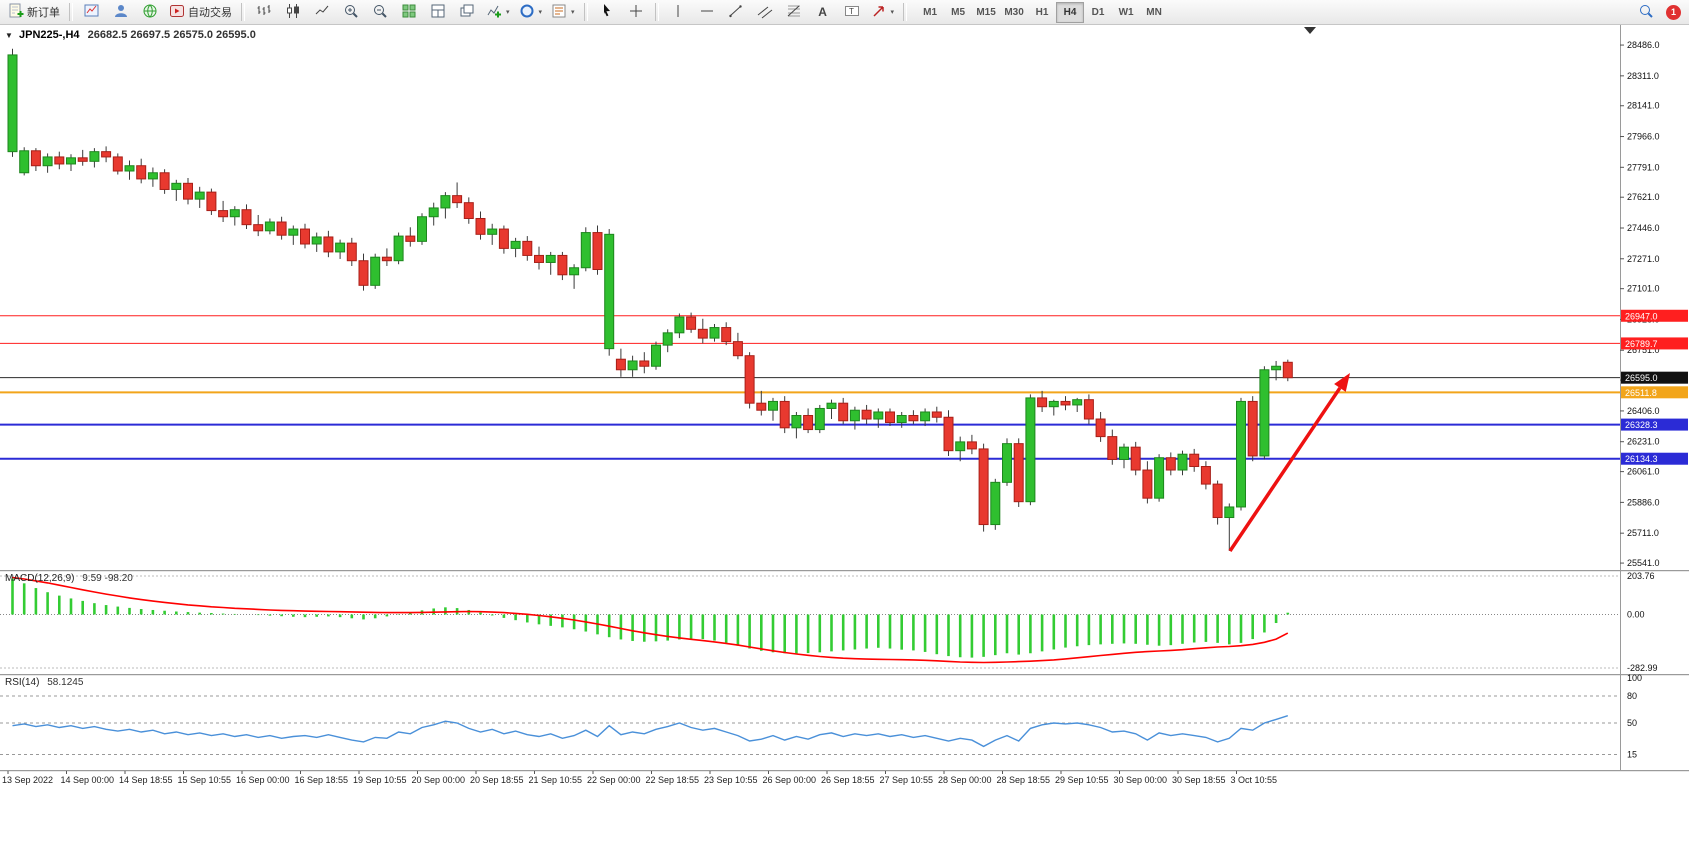 The height and width of the screenshot is (853, 1689). Describe the element at coordinates (293, 12) in the screenshot. I see `candlestick-chart-button` at that location.